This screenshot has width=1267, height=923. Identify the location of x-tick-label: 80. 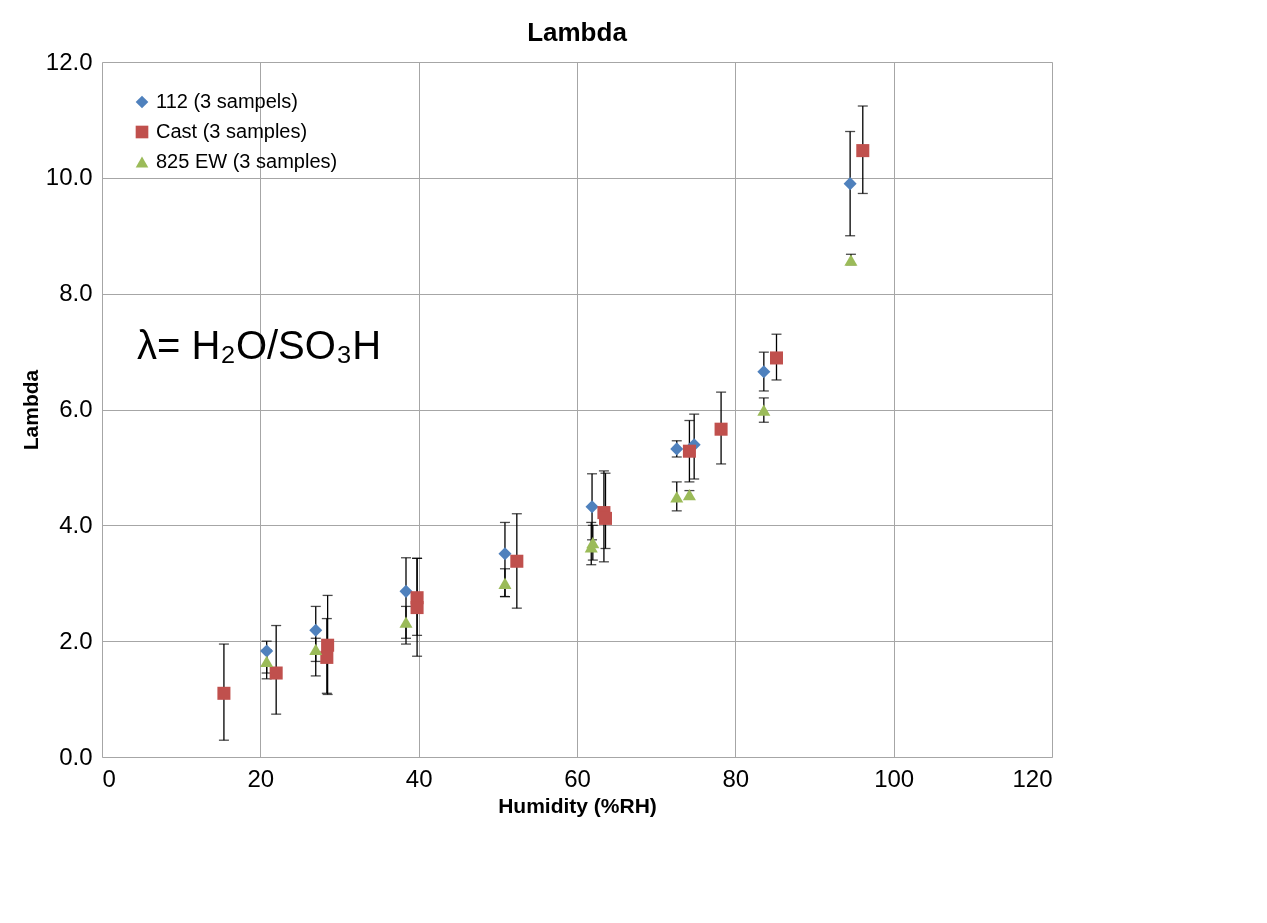
(736, 778).